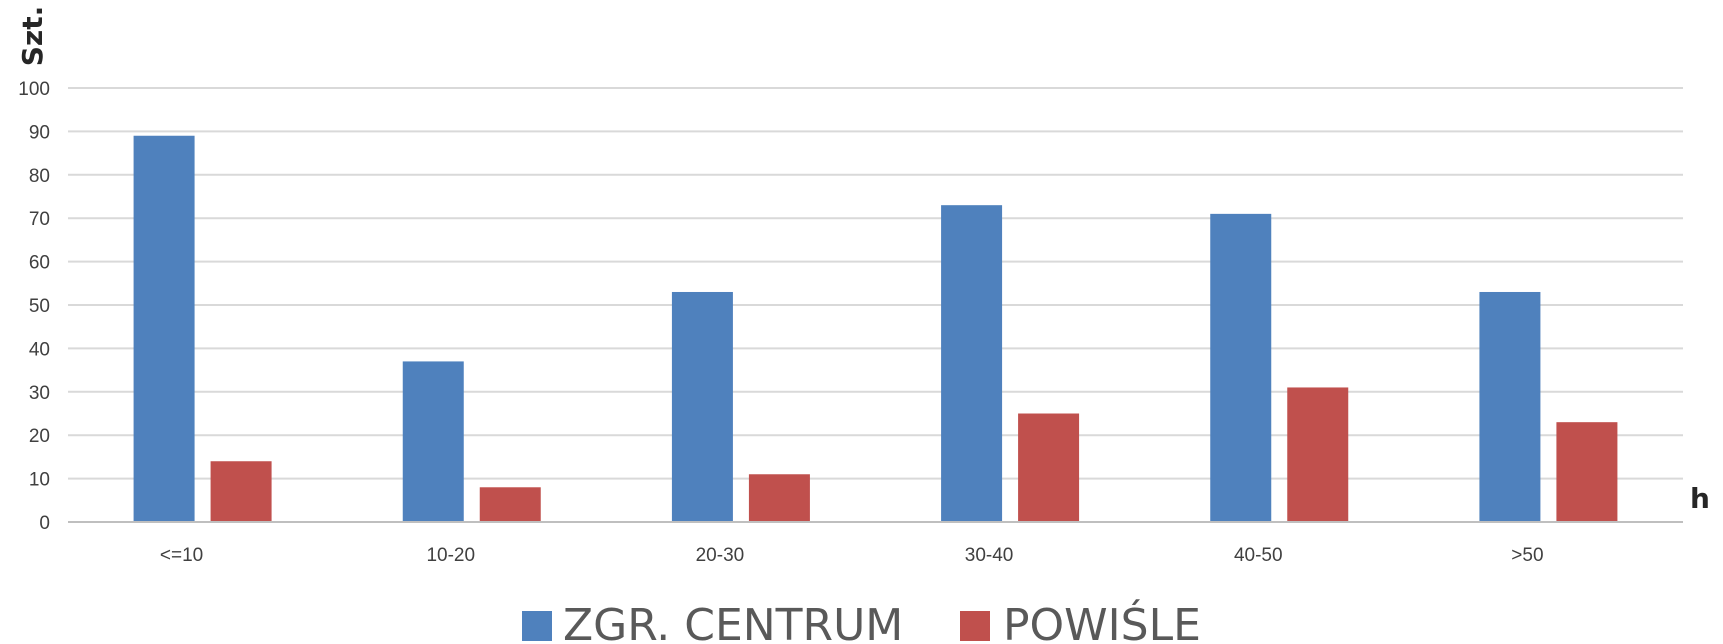 Image resolution: width=1723 pixels, height=644 pixels. I want to click on y-tick-label: 20, so click(39, 436).